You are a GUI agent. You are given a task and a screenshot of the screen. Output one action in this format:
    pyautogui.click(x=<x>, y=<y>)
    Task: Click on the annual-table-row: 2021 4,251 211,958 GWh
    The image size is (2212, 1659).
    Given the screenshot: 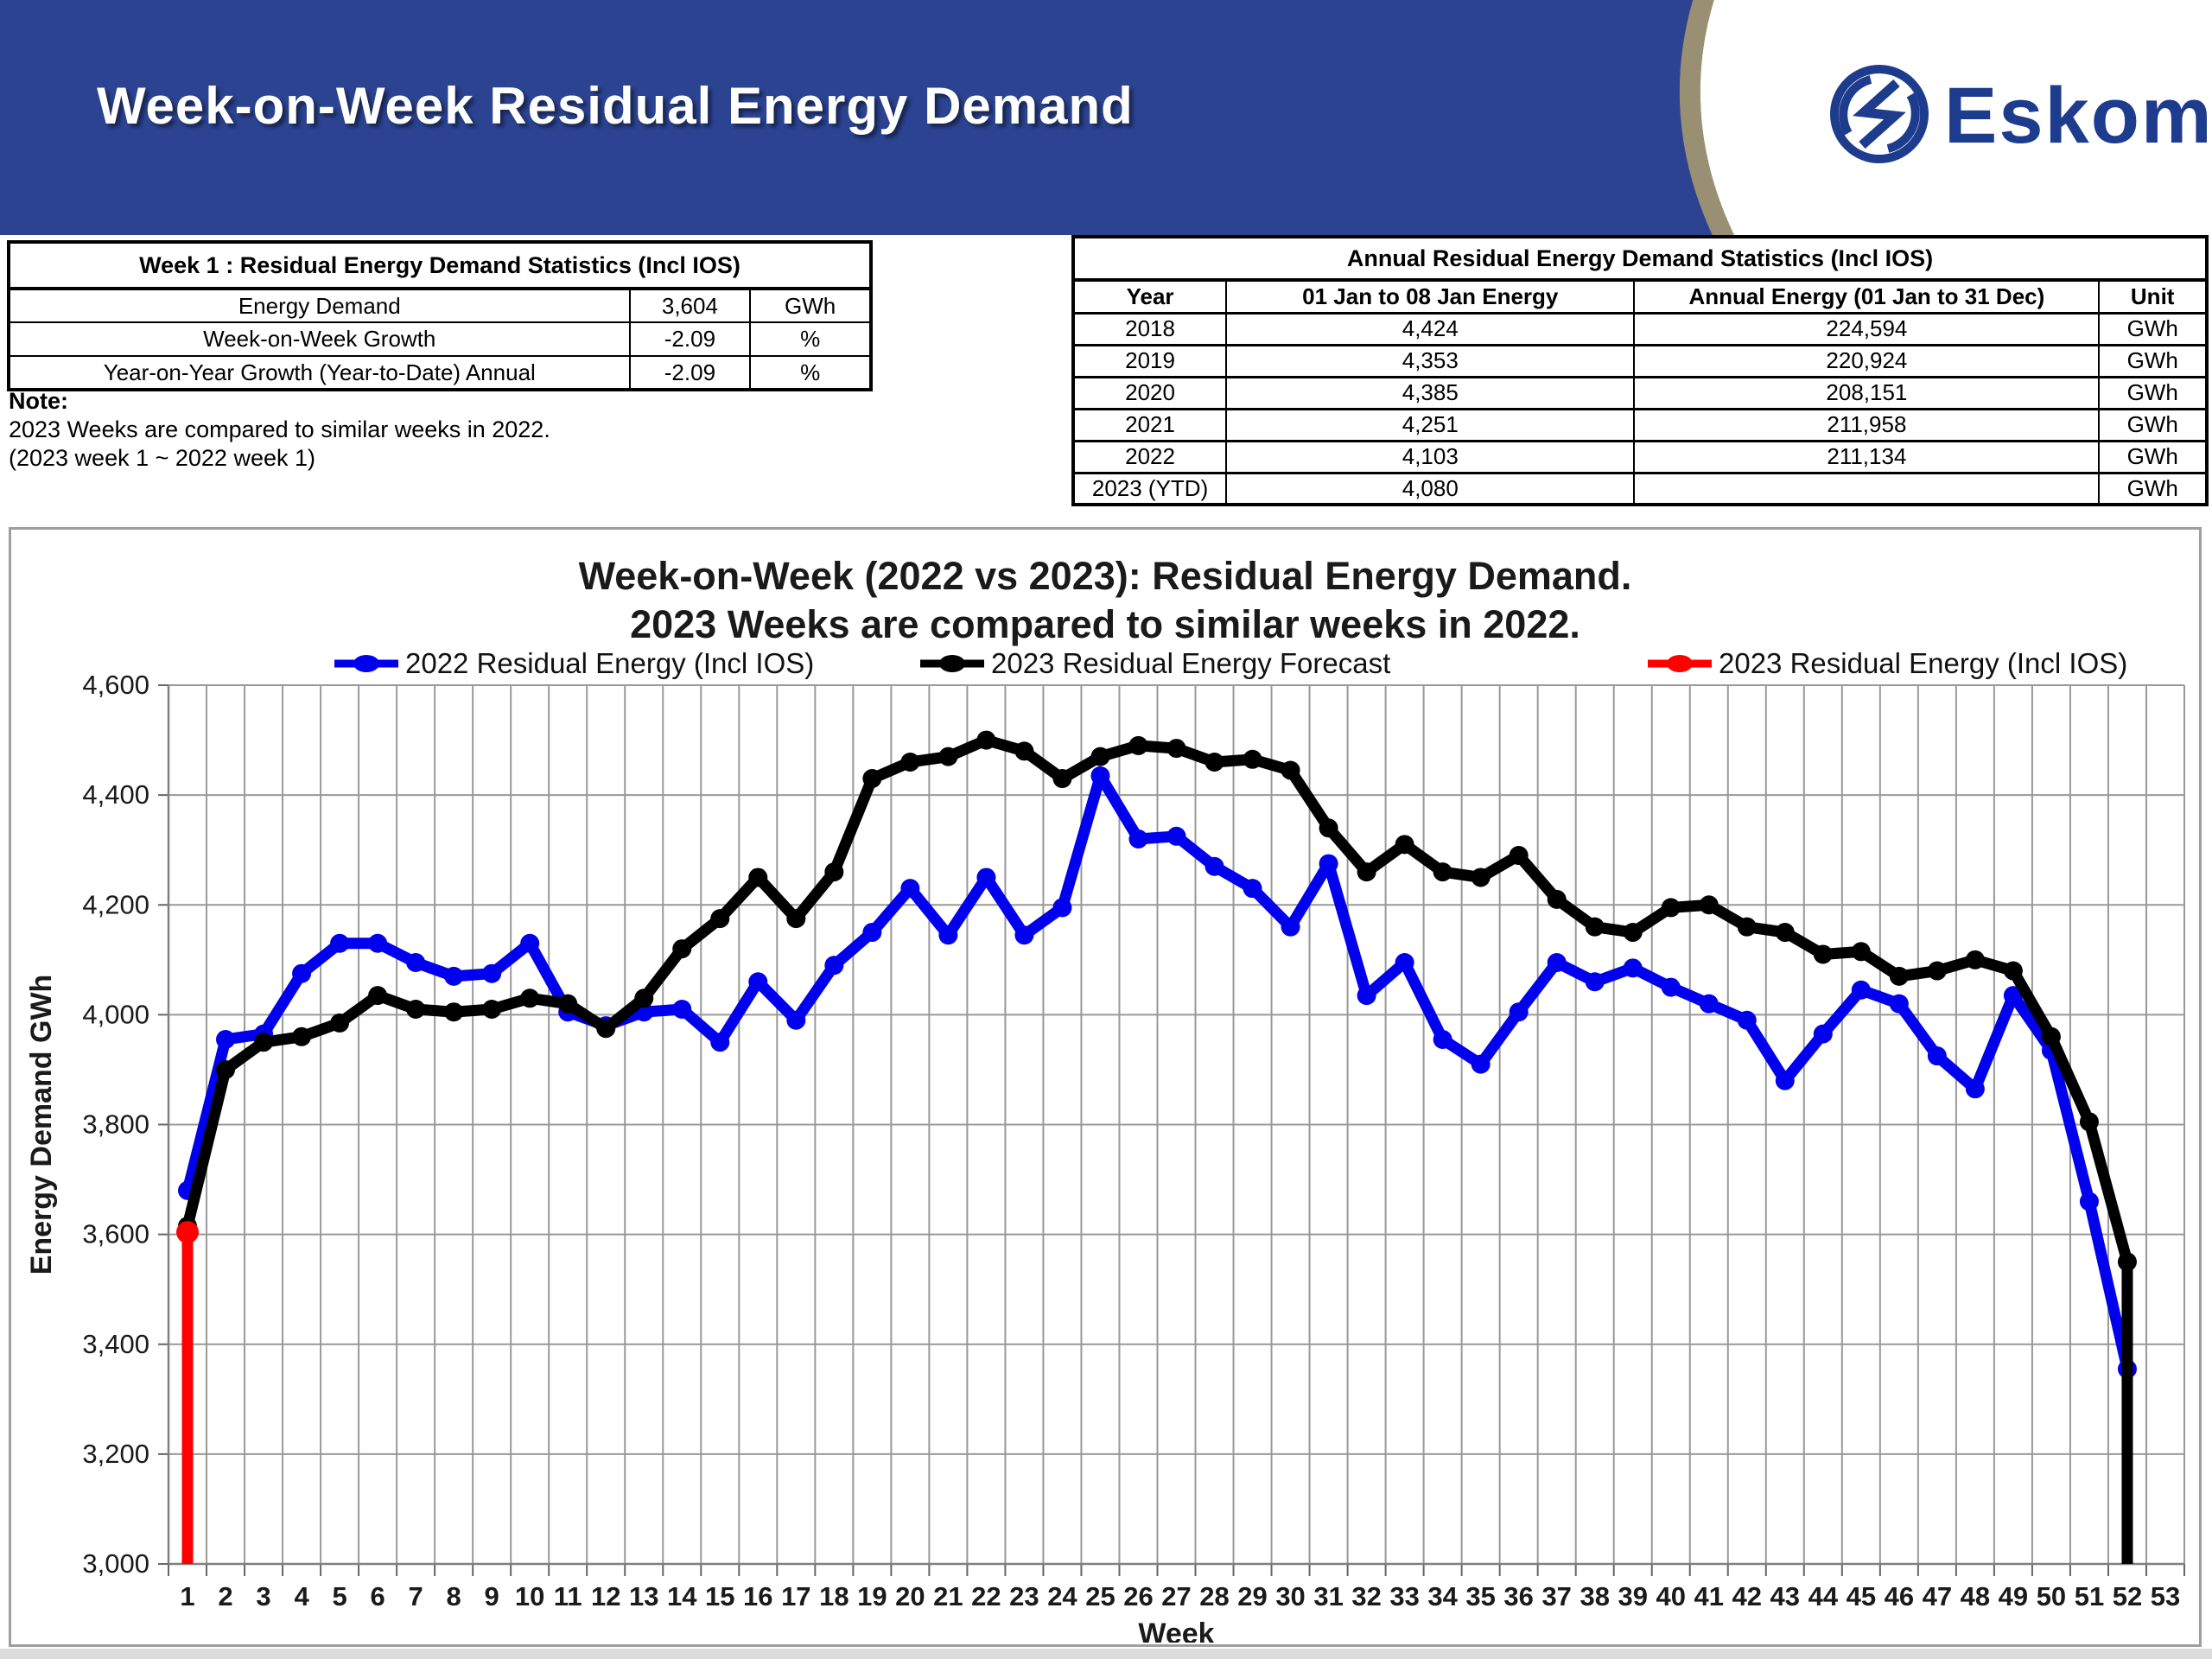 What is the action you would take?
    pyautogui.click(x=1639, y=424)
    